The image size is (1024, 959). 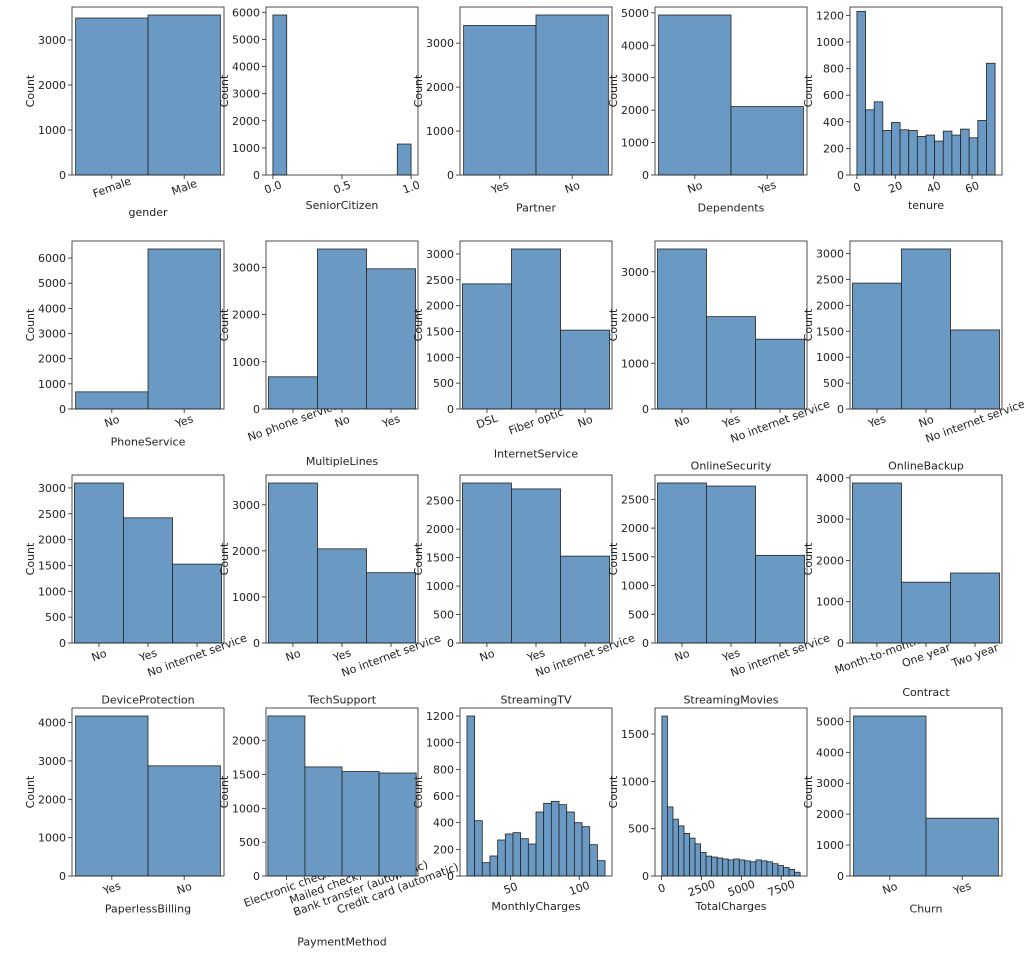 What do you see at coordinates (833, 95) in the screenshot?
I see `y-tick-label: 600` at bounding box center [833, 95].